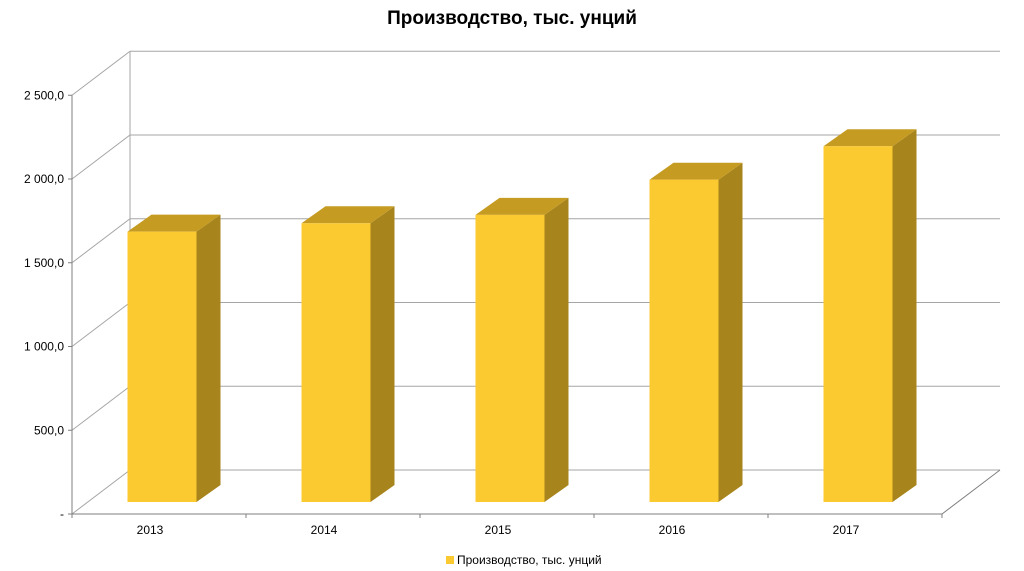 This screenshot has width=1024, height=571. I want to click on legend-swatch, so click(450, 560).